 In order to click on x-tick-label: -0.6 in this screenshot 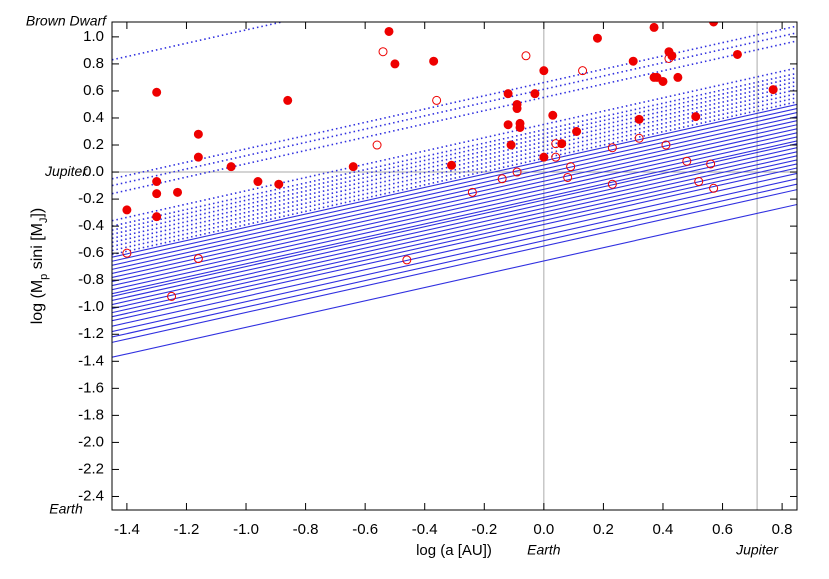, I will do `click(365, 529)`.